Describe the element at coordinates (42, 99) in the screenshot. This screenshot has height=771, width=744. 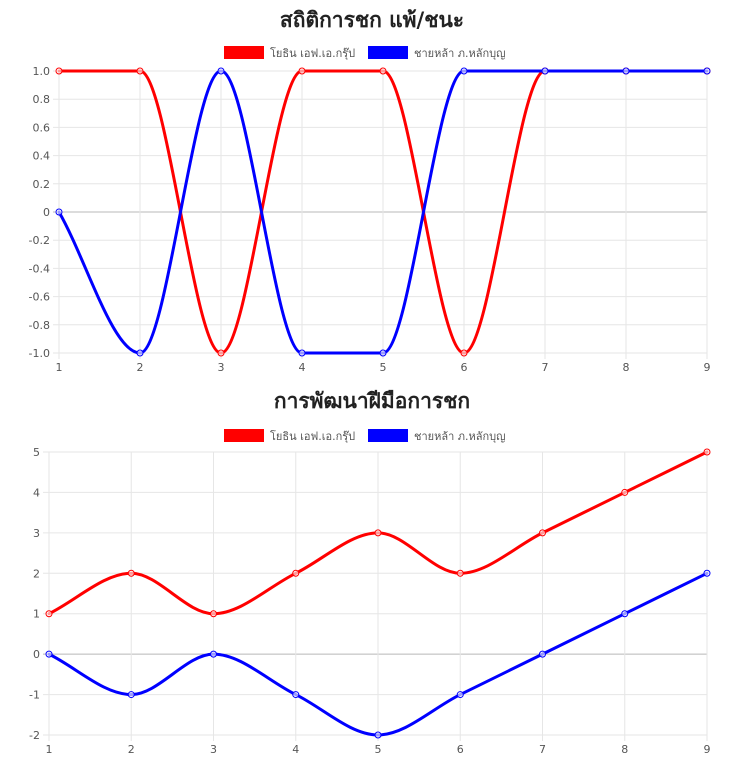
I see `y-tick-label: 0.8` at that location.